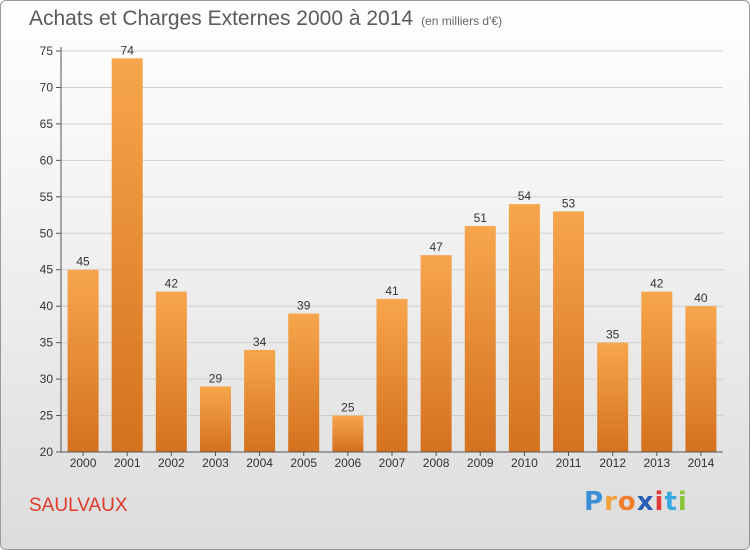 The width and height of the screenshot is (750, 550). What do you see at coordinates (47, 233) in the screenshot?
I see `y-tick-label: 50` at bounding box center [47, 233].